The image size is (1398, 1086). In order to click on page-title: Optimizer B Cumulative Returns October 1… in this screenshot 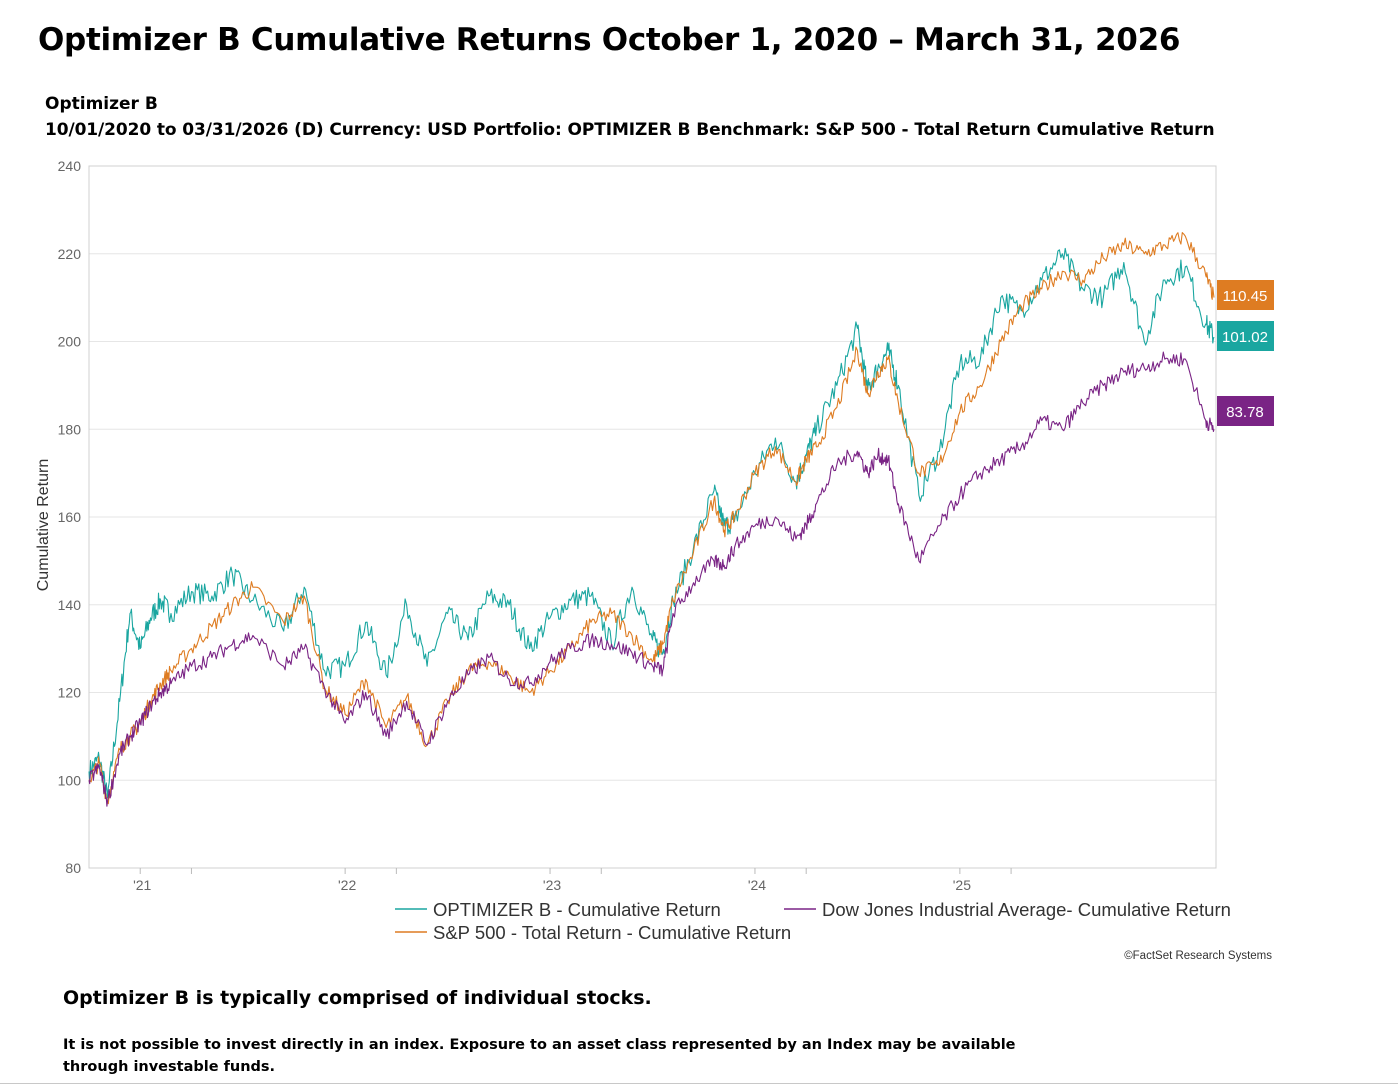, I will do `click(609, 40)`.